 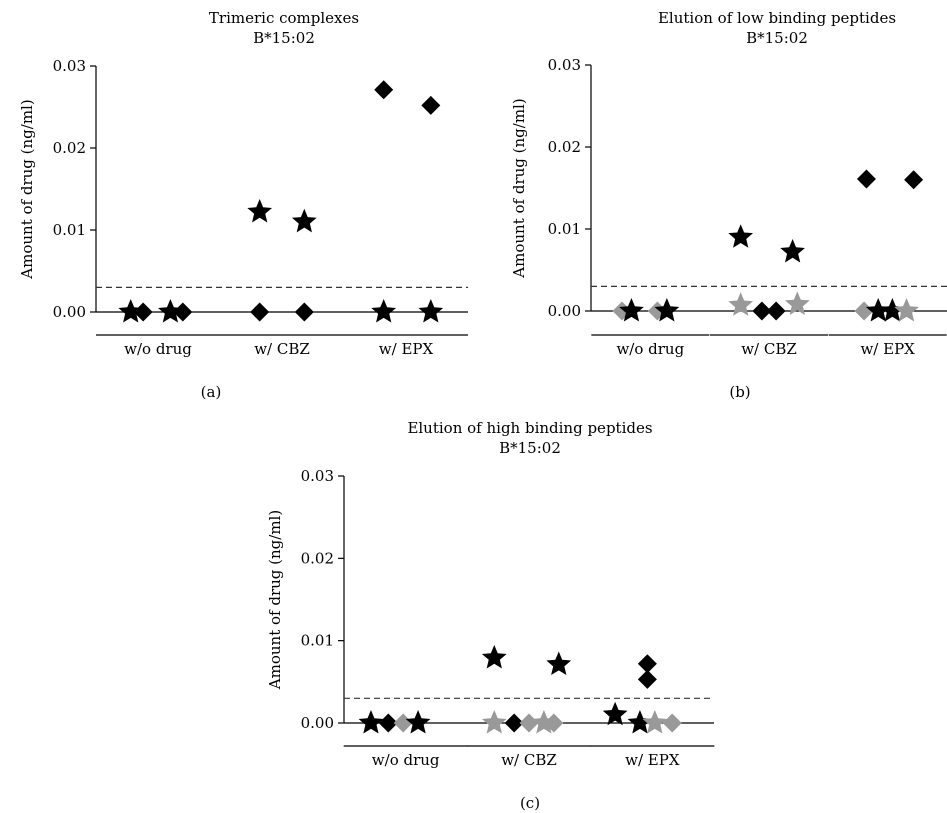 I want to click on panel-label: (c), so click(x=530, y=803).